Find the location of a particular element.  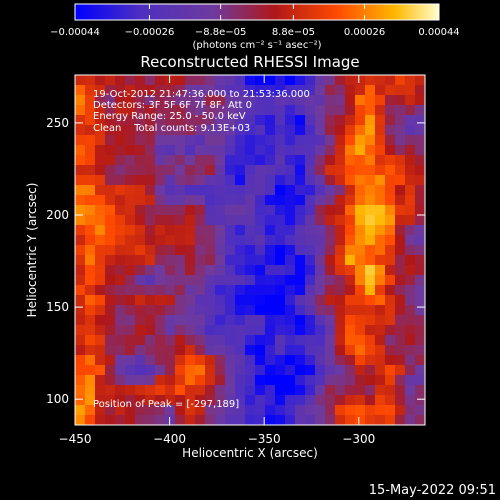

colorbar-tick-label: −0.00044 is located at coordinates (75, 32).